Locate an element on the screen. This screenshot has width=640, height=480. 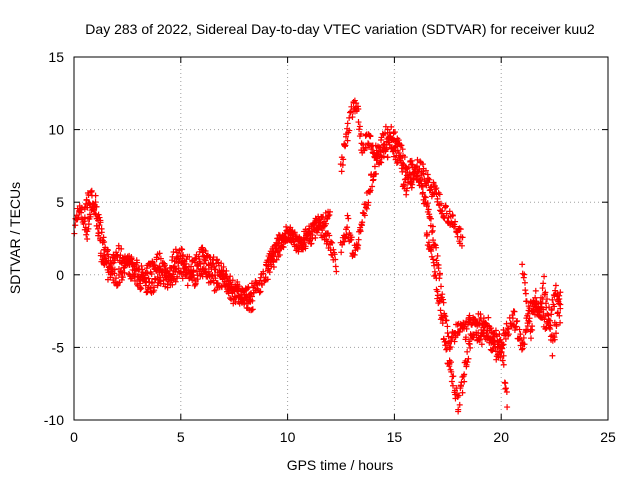
x-tick-label: 20 is located at coordinates (501, 437).